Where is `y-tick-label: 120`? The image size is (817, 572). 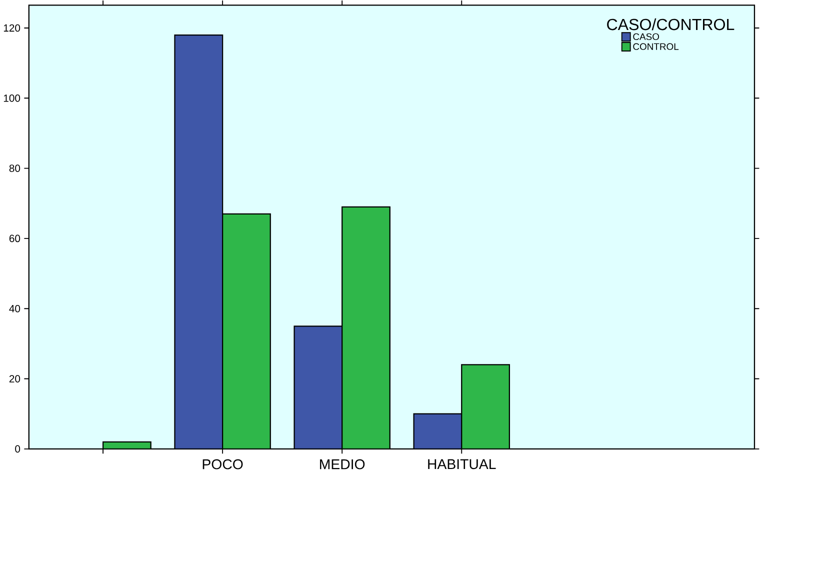
y-tick-label: 120 is located at coordinates (12, 28).